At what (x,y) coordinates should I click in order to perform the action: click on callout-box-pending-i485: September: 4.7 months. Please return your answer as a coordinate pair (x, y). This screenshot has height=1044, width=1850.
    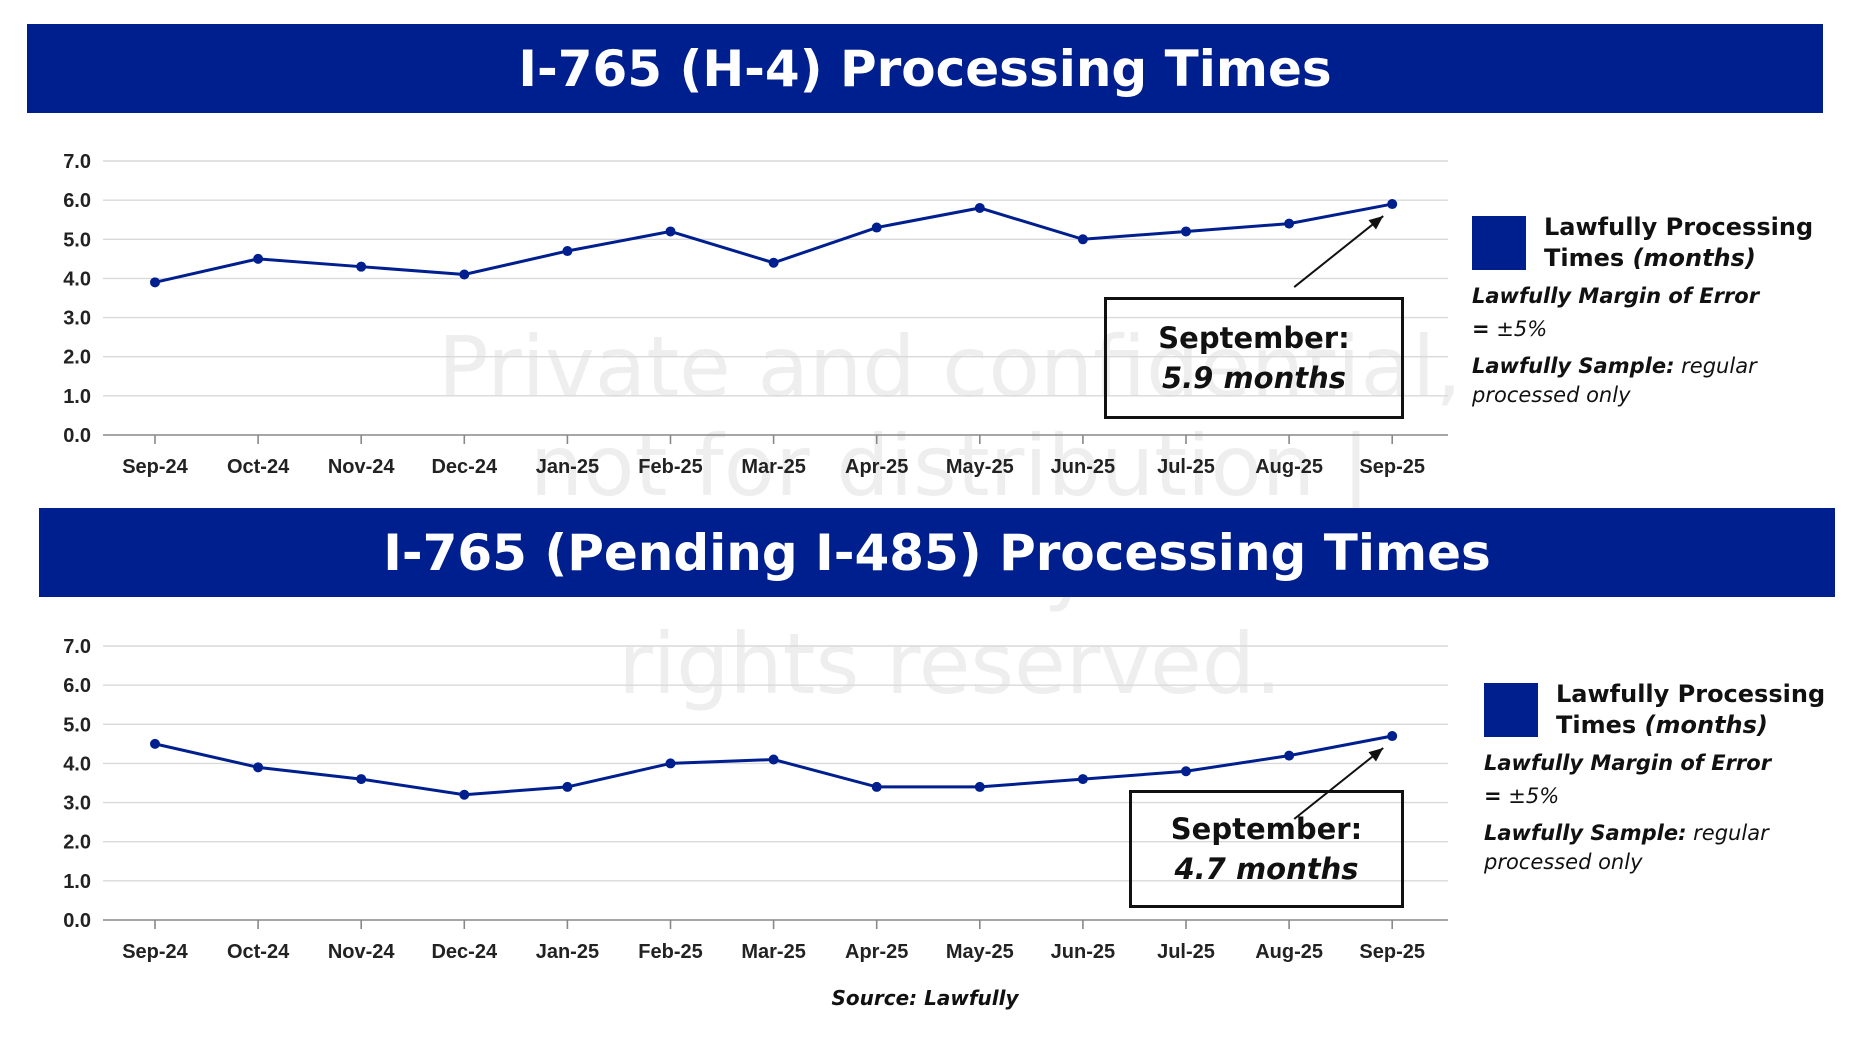
    Looking at the image, I should click on (1266, 849).